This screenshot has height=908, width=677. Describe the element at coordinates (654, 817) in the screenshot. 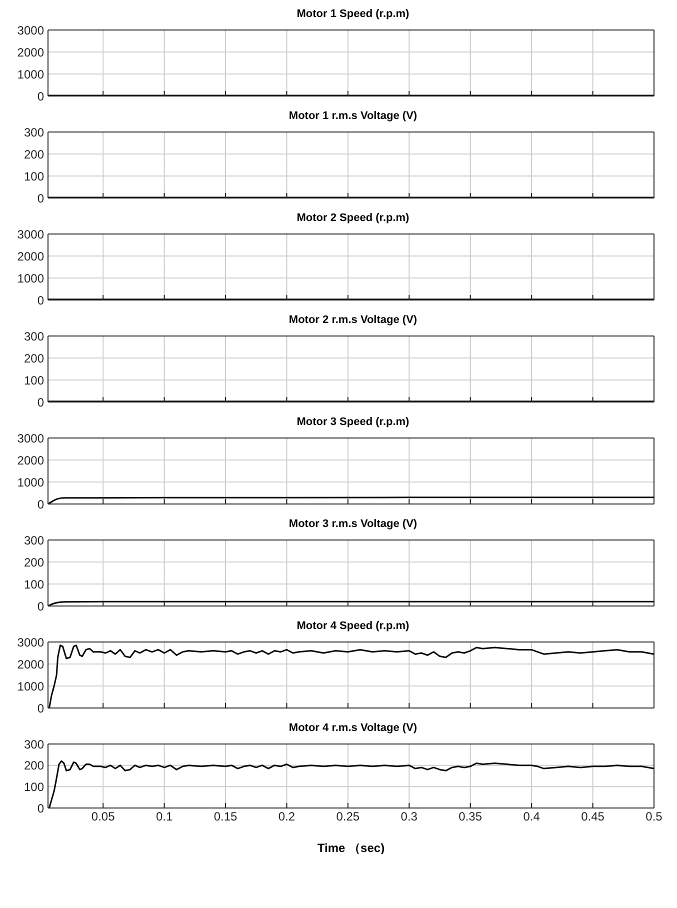

I see `x-tick-label: 0.5` at that location.